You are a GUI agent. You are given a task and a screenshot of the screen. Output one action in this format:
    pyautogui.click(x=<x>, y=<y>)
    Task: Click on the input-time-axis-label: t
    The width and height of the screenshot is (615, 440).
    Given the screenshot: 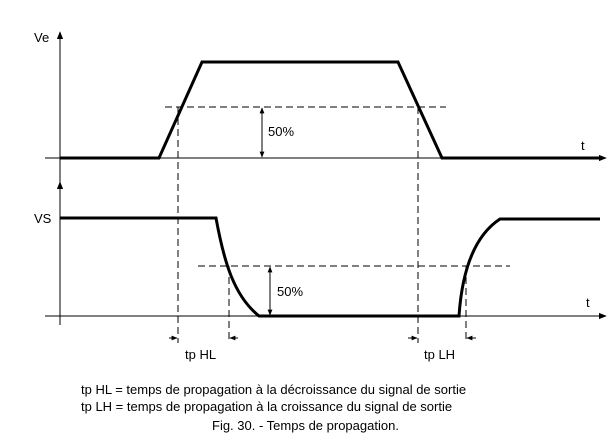 What is the action you would take?
    pyautogui.click(x=583, y=145)
    